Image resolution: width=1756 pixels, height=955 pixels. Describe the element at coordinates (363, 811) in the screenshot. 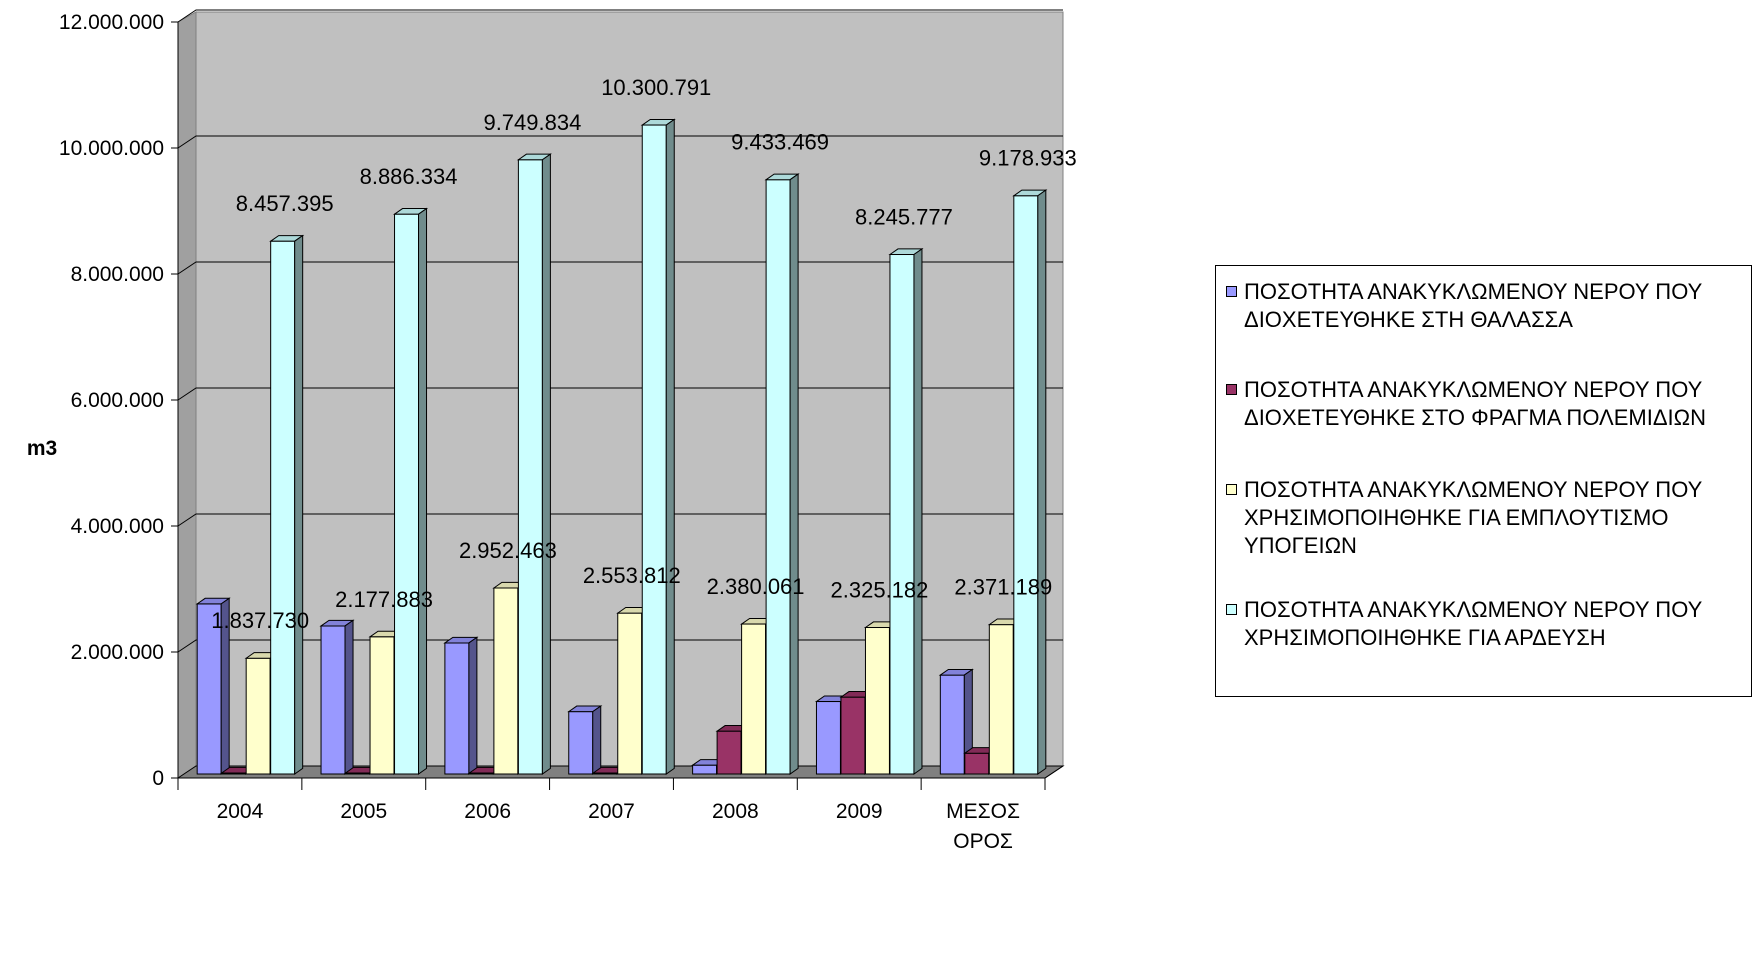

I see `x-tick-label: 2005` at that location.